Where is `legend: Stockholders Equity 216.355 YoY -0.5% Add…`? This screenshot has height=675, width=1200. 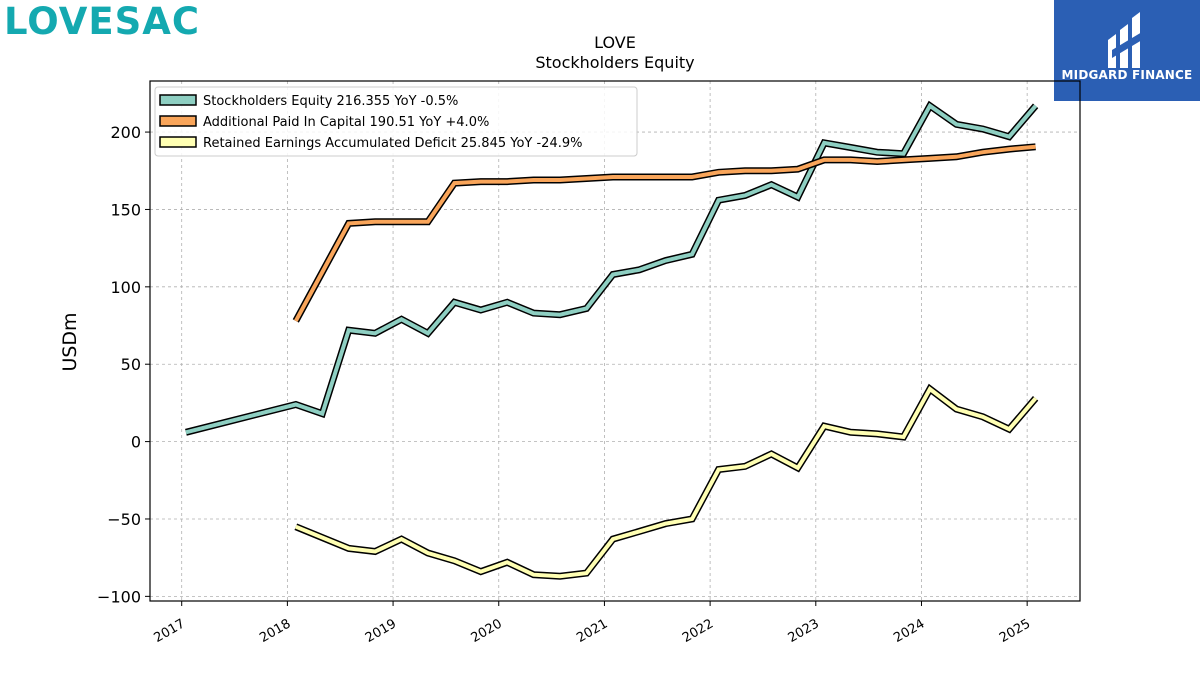 legend: Stockholders Equity 216.355 YoY -0.5% Add… is located at coordinates (396, 121).